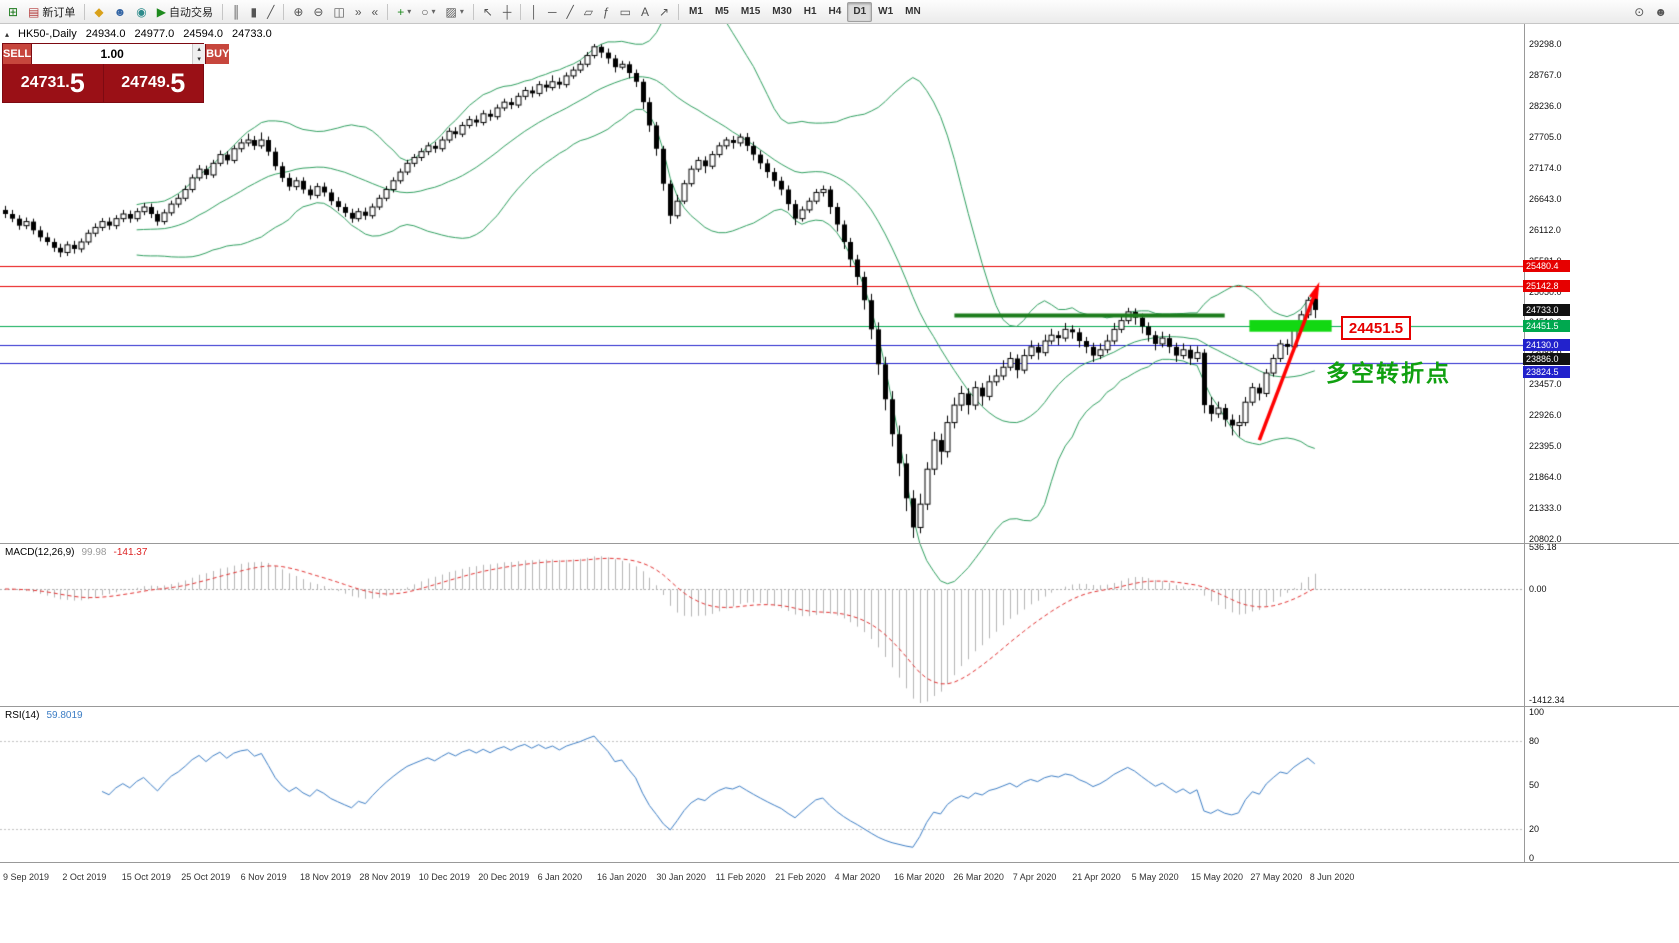  I want to click on price-tag: 23886.0, so click(1546, 359).